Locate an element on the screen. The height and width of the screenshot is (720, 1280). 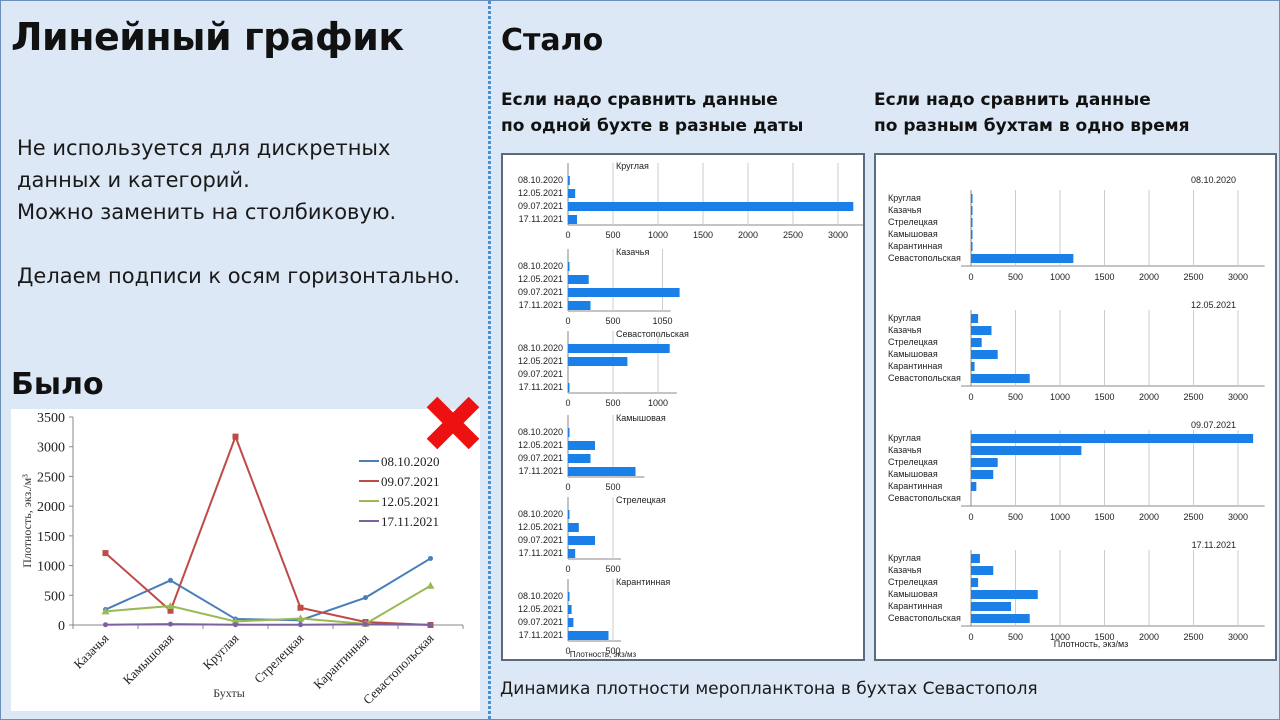
description-line: Не используется для дискретных is located at coordinates (204, 148).